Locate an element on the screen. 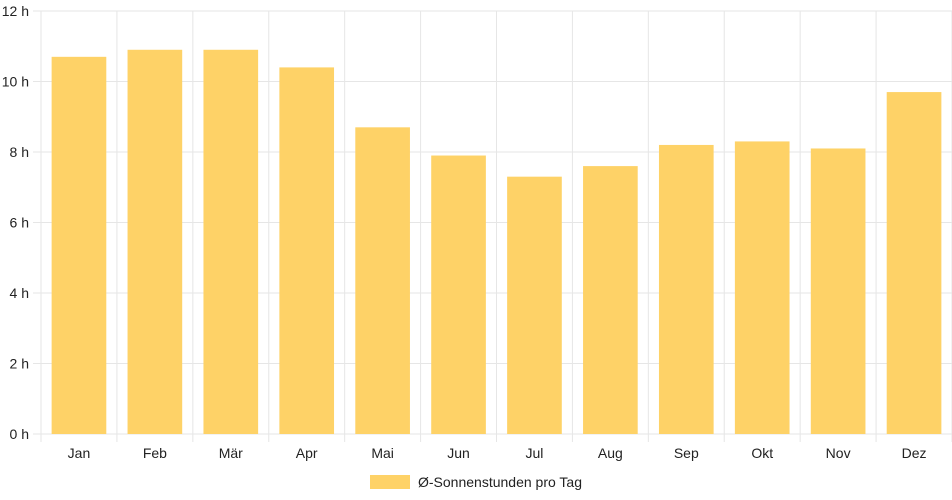 The height and width of the screenshot is (500, 952). x-tick-label: Sep is located at coordinates (686, 453).